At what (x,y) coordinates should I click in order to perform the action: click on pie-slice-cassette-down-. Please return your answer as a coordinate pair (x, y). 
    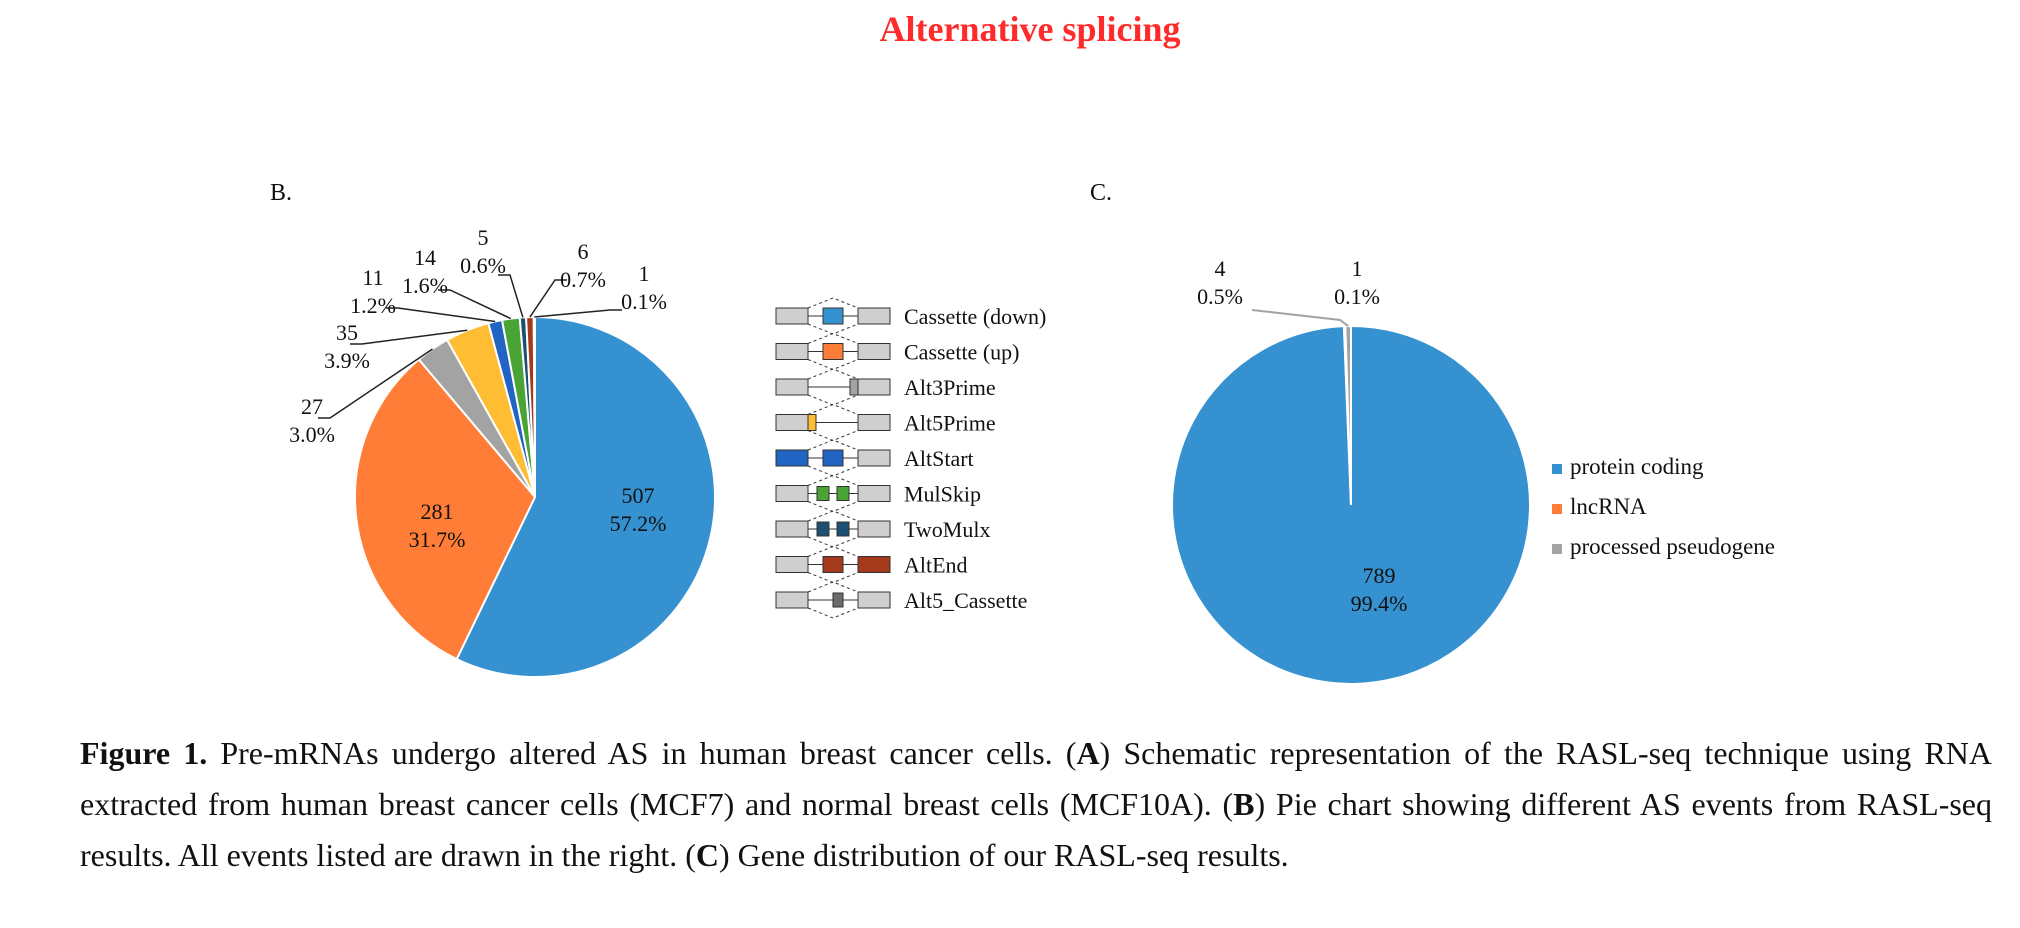
    Looking at the image, I should click on (585, 496).